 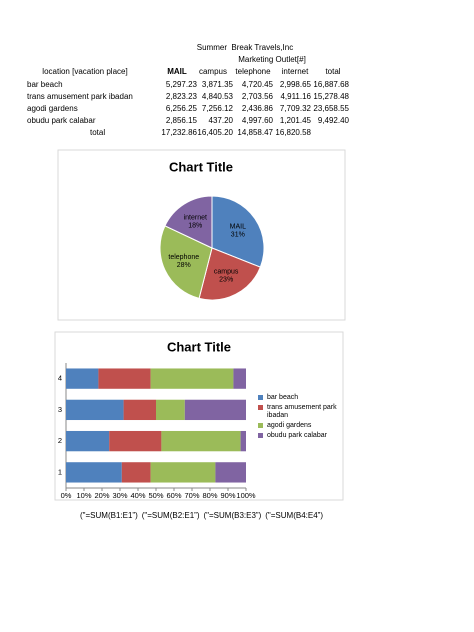 What do you see at coordinates (258, 96) in the screenshot?
I see `table-cell: 2,703.56` at bounding box center [258, 96].